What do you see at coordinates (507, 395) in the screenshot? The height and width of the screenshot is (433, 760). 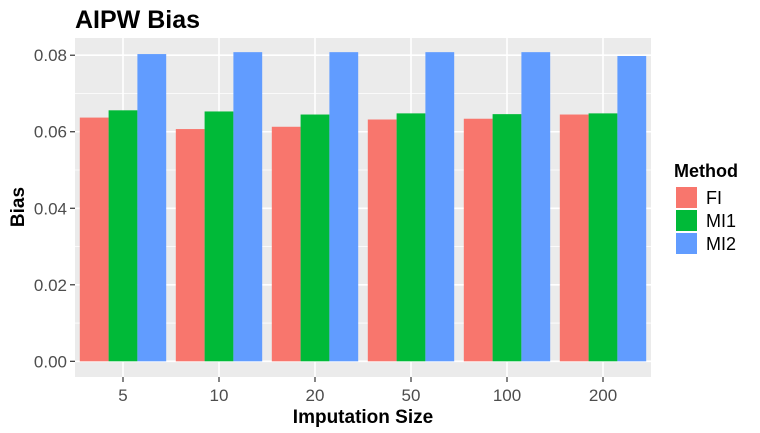 I see `x-tick-label: 100` at bounding box center [507, 395].